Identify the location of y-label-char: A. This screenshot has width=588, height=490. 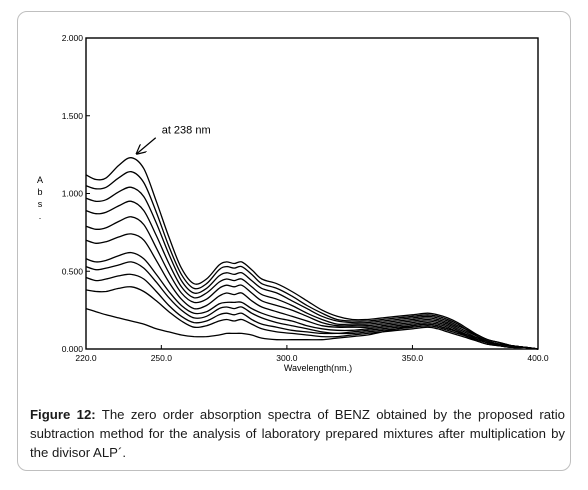
(40, 180).